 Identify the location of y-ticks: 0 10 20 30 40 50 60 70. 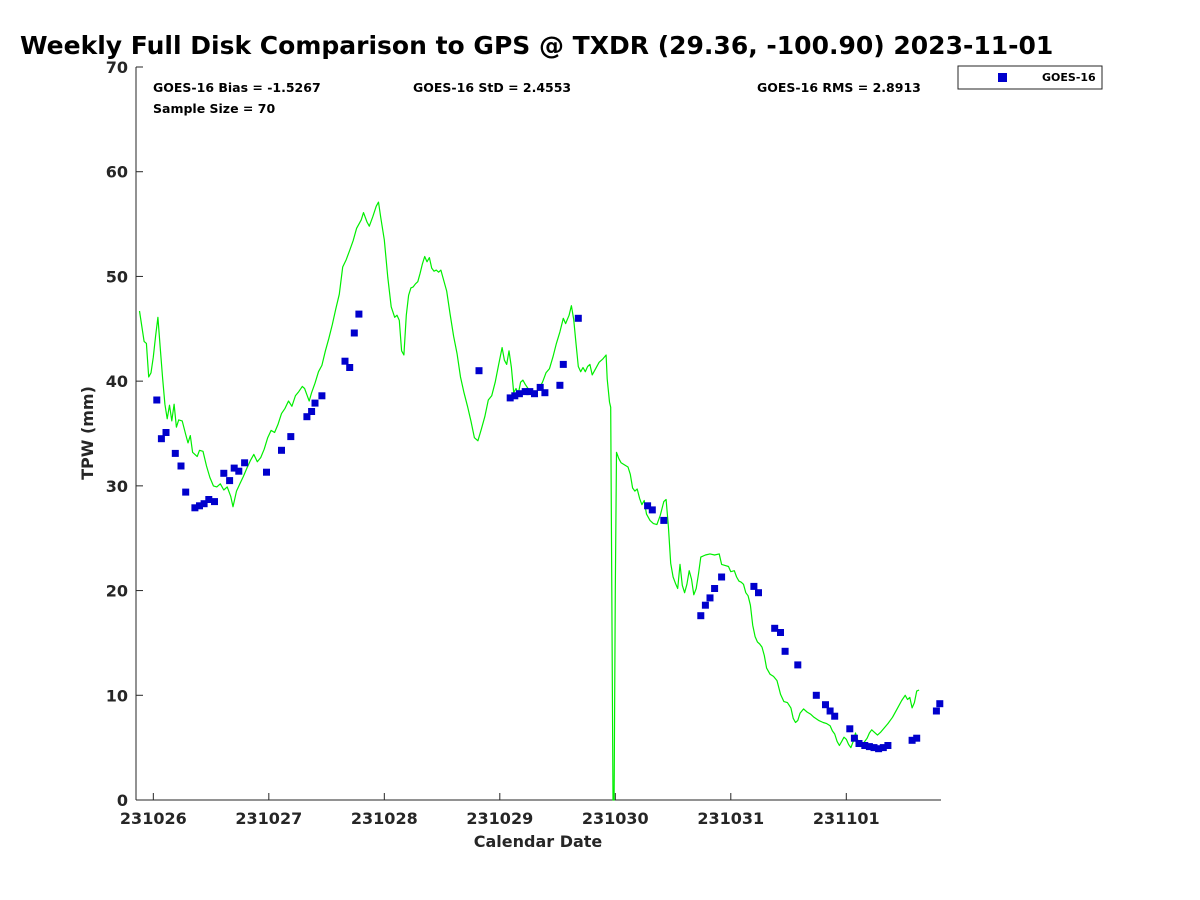
(124, 434).